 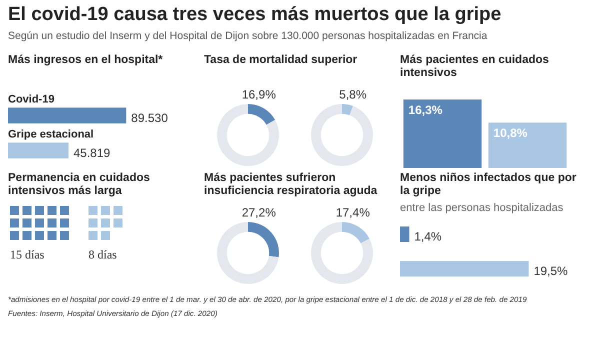 I want to click on y-tick-label: Covid-19, so click(x=31, y=100).